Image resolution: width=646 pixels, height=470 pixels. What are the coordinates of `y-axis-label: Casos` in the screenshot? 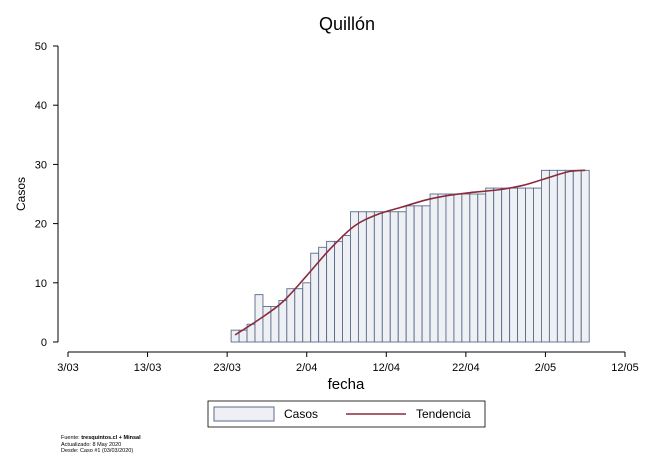 It's located at (21, 194).